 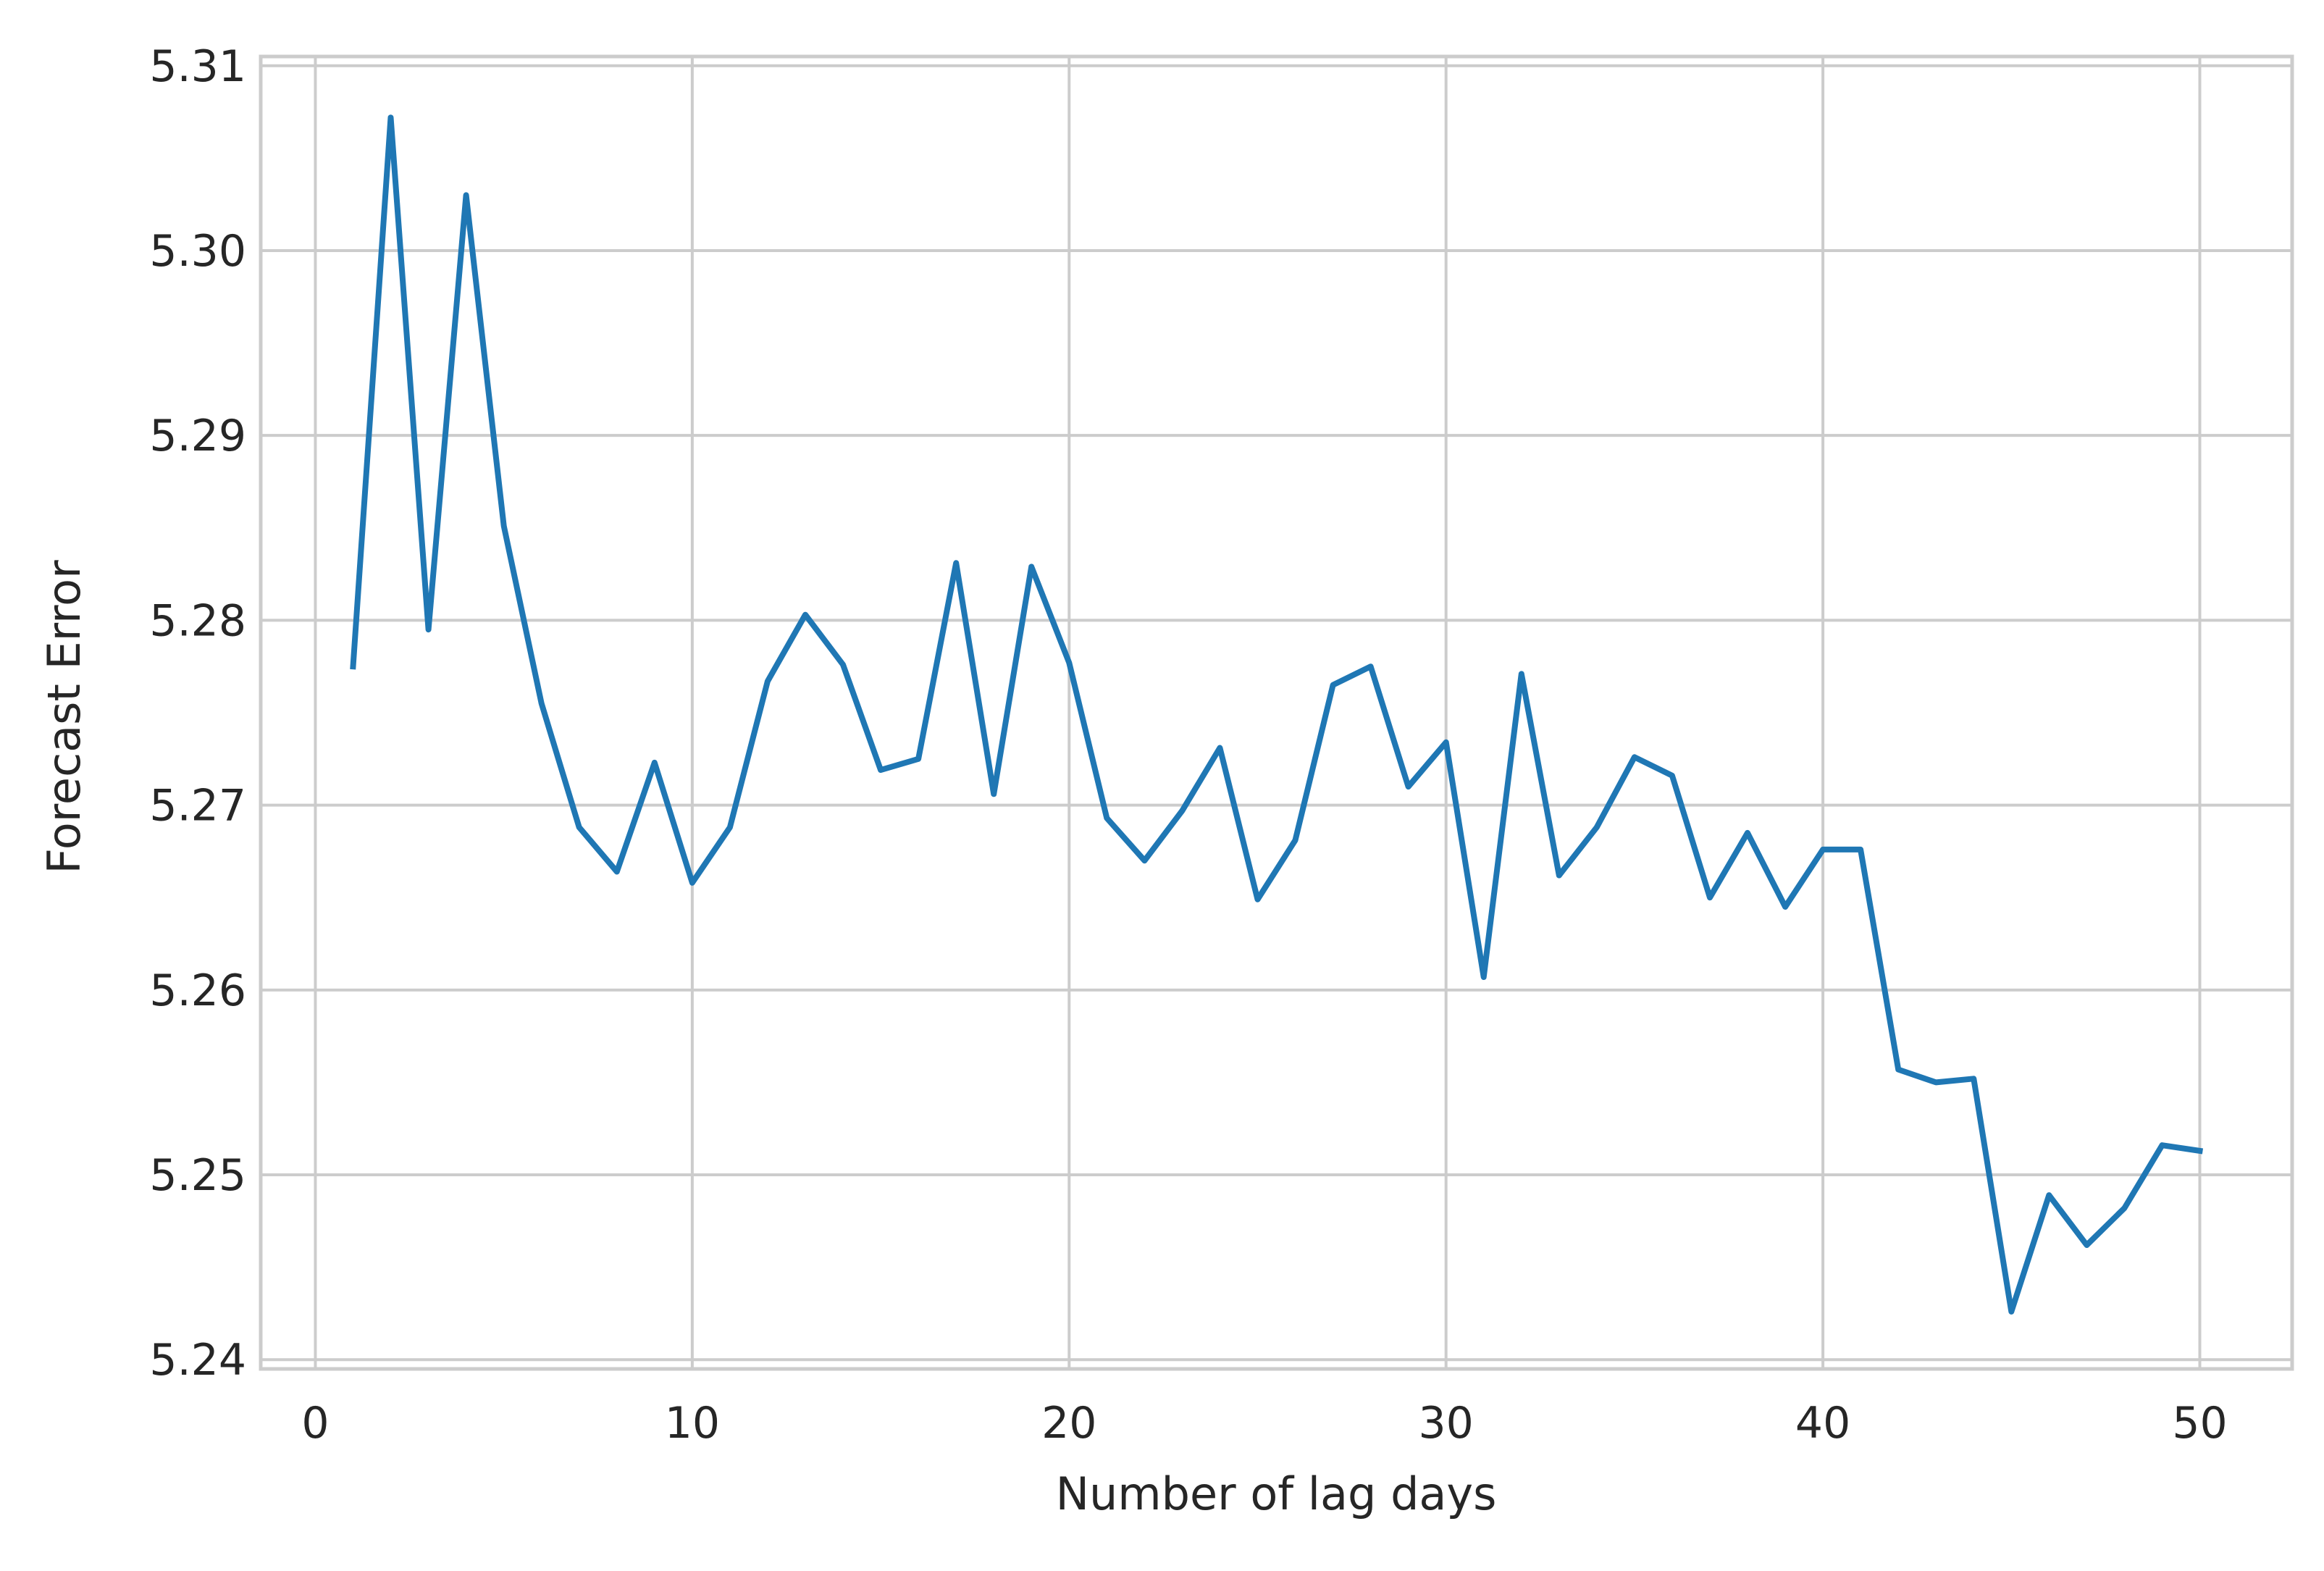 I want to click on y-tick-label: 5.26, so click(x=197, y=990).